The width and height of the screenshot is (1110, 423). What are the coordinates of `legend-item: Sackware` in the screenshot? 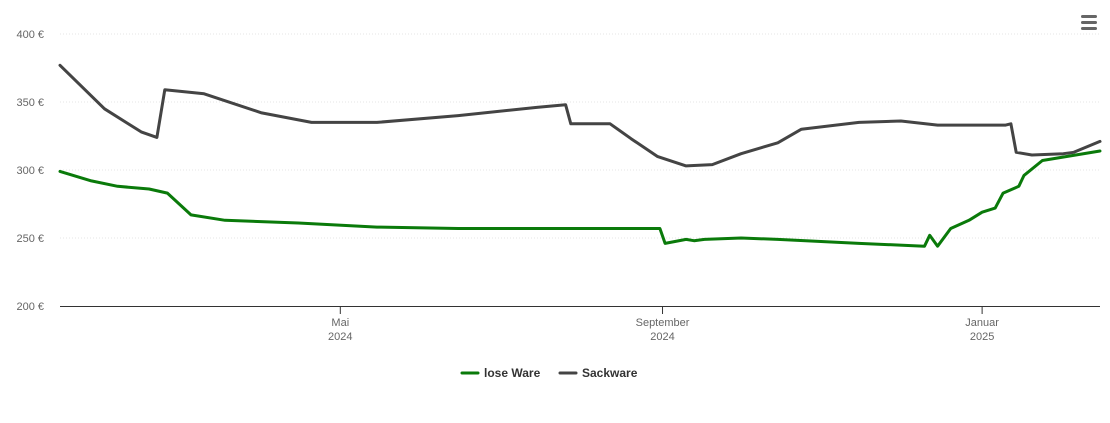 It's located at (598, 373).